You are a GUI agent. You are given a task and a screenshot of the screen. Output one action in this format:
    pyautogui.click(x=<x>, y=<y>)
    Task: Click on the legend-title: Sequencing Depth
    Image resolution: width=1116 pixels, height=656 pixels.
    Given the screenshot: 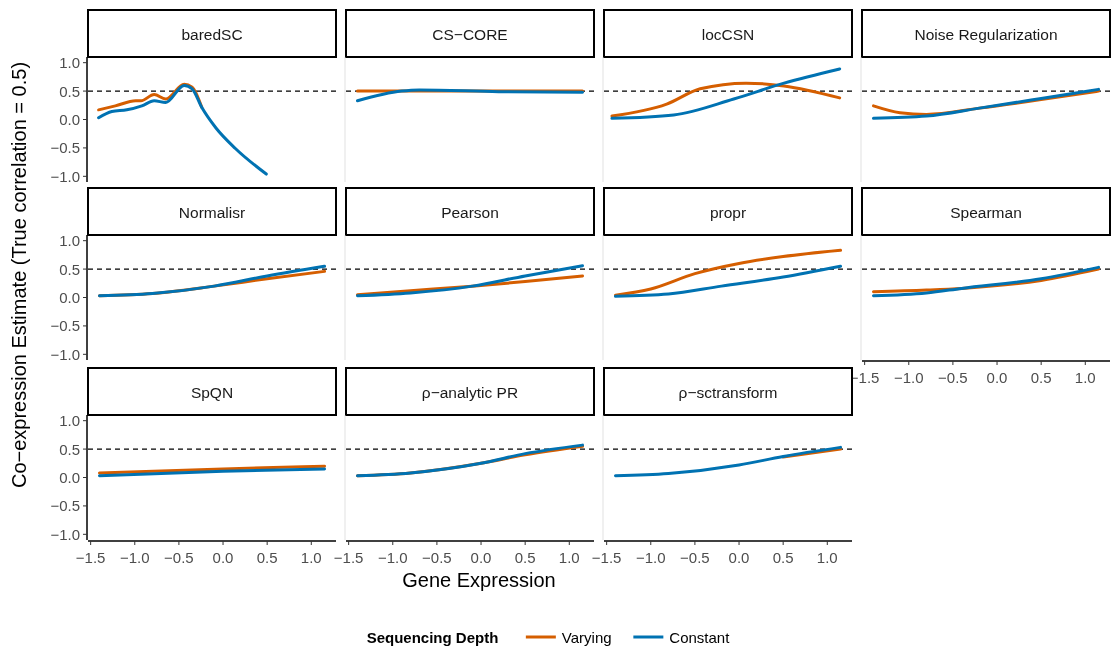 What is the action you would take?
    pyautogui.click(x=432, y=637)
    